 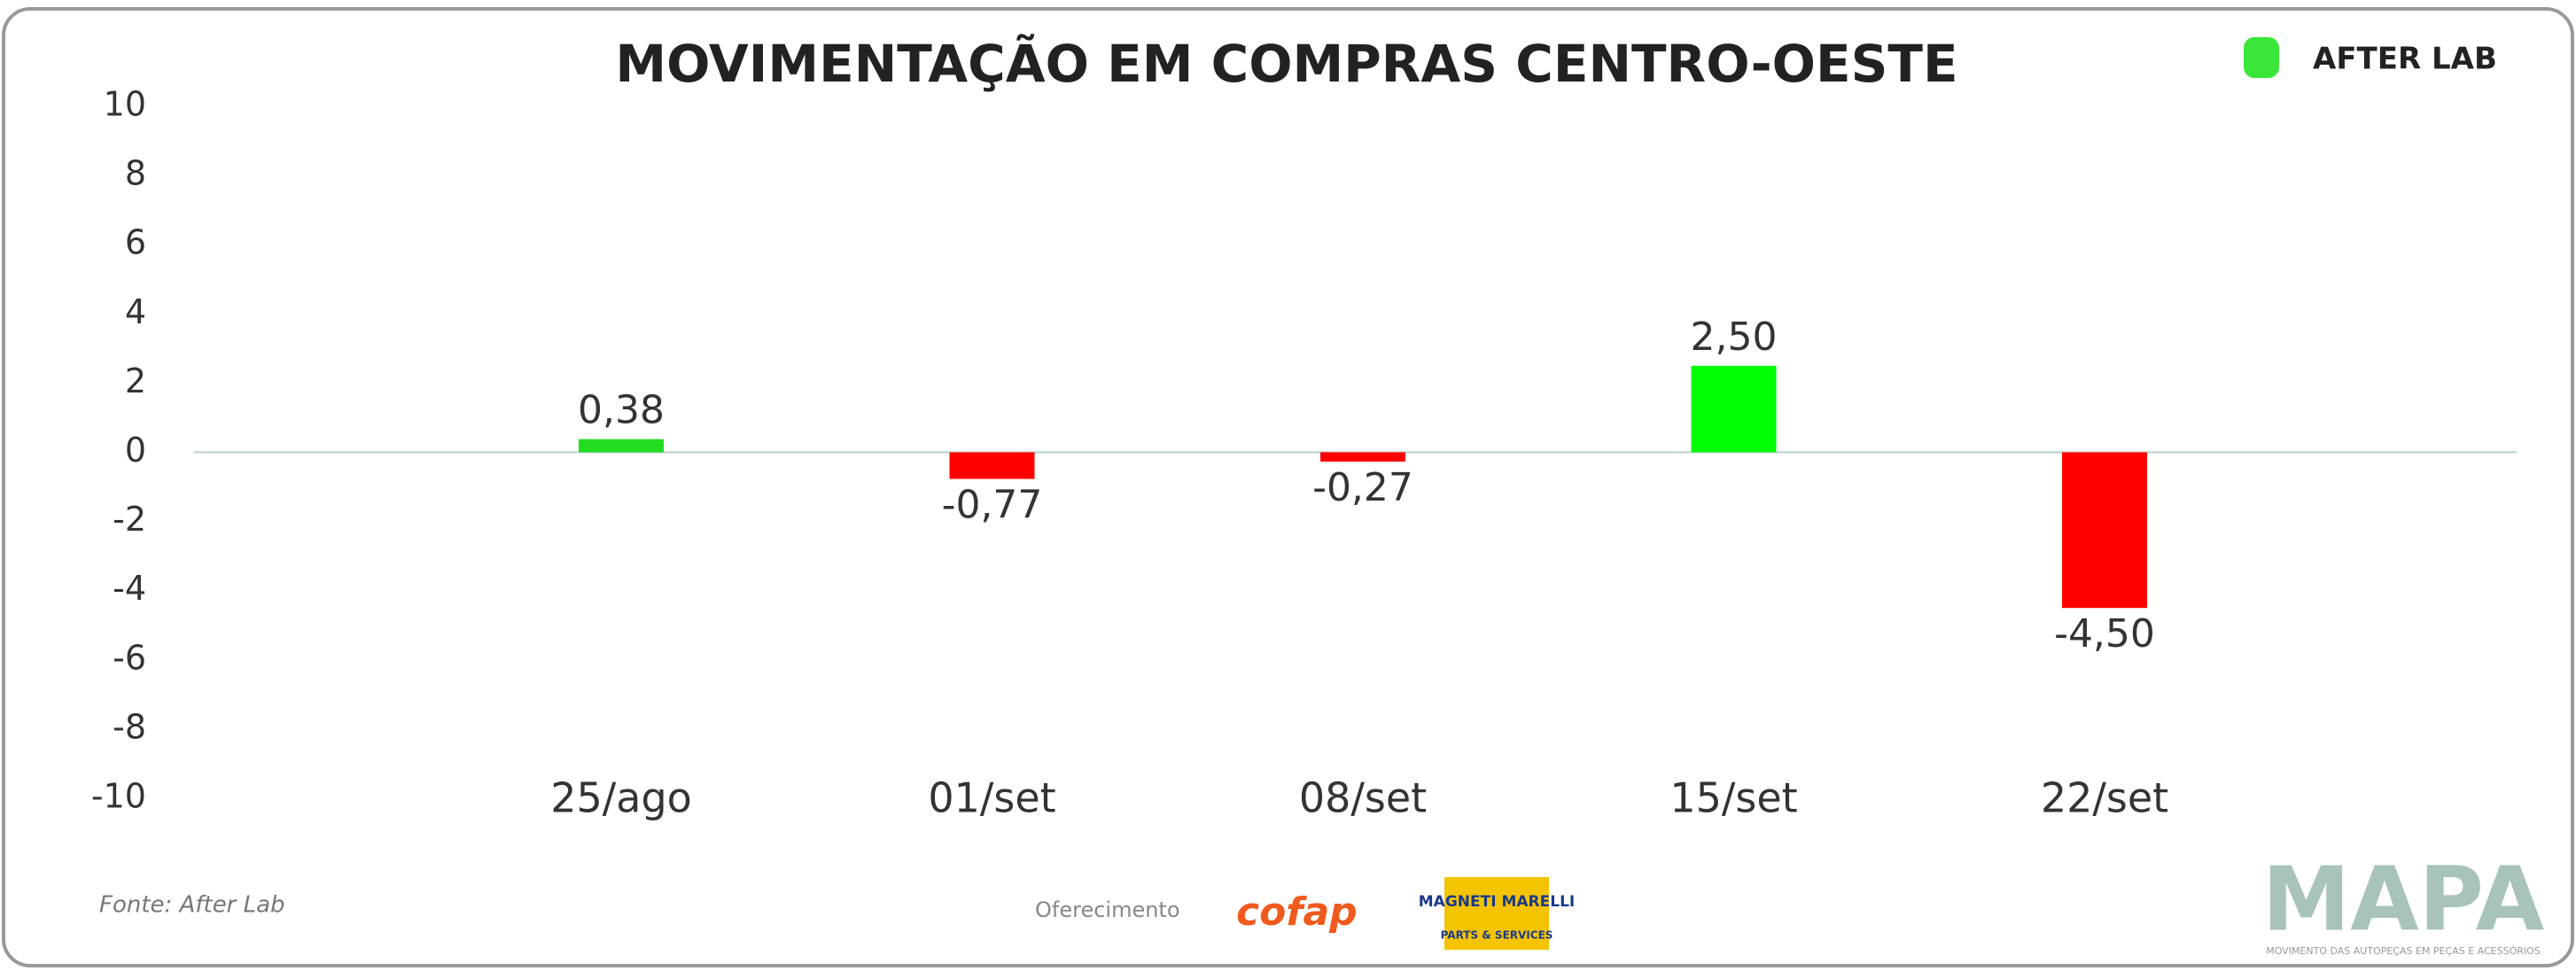 I want to click on sponsor-marelli: MAGNETI MARELLI, so click(x=1497, y=902).